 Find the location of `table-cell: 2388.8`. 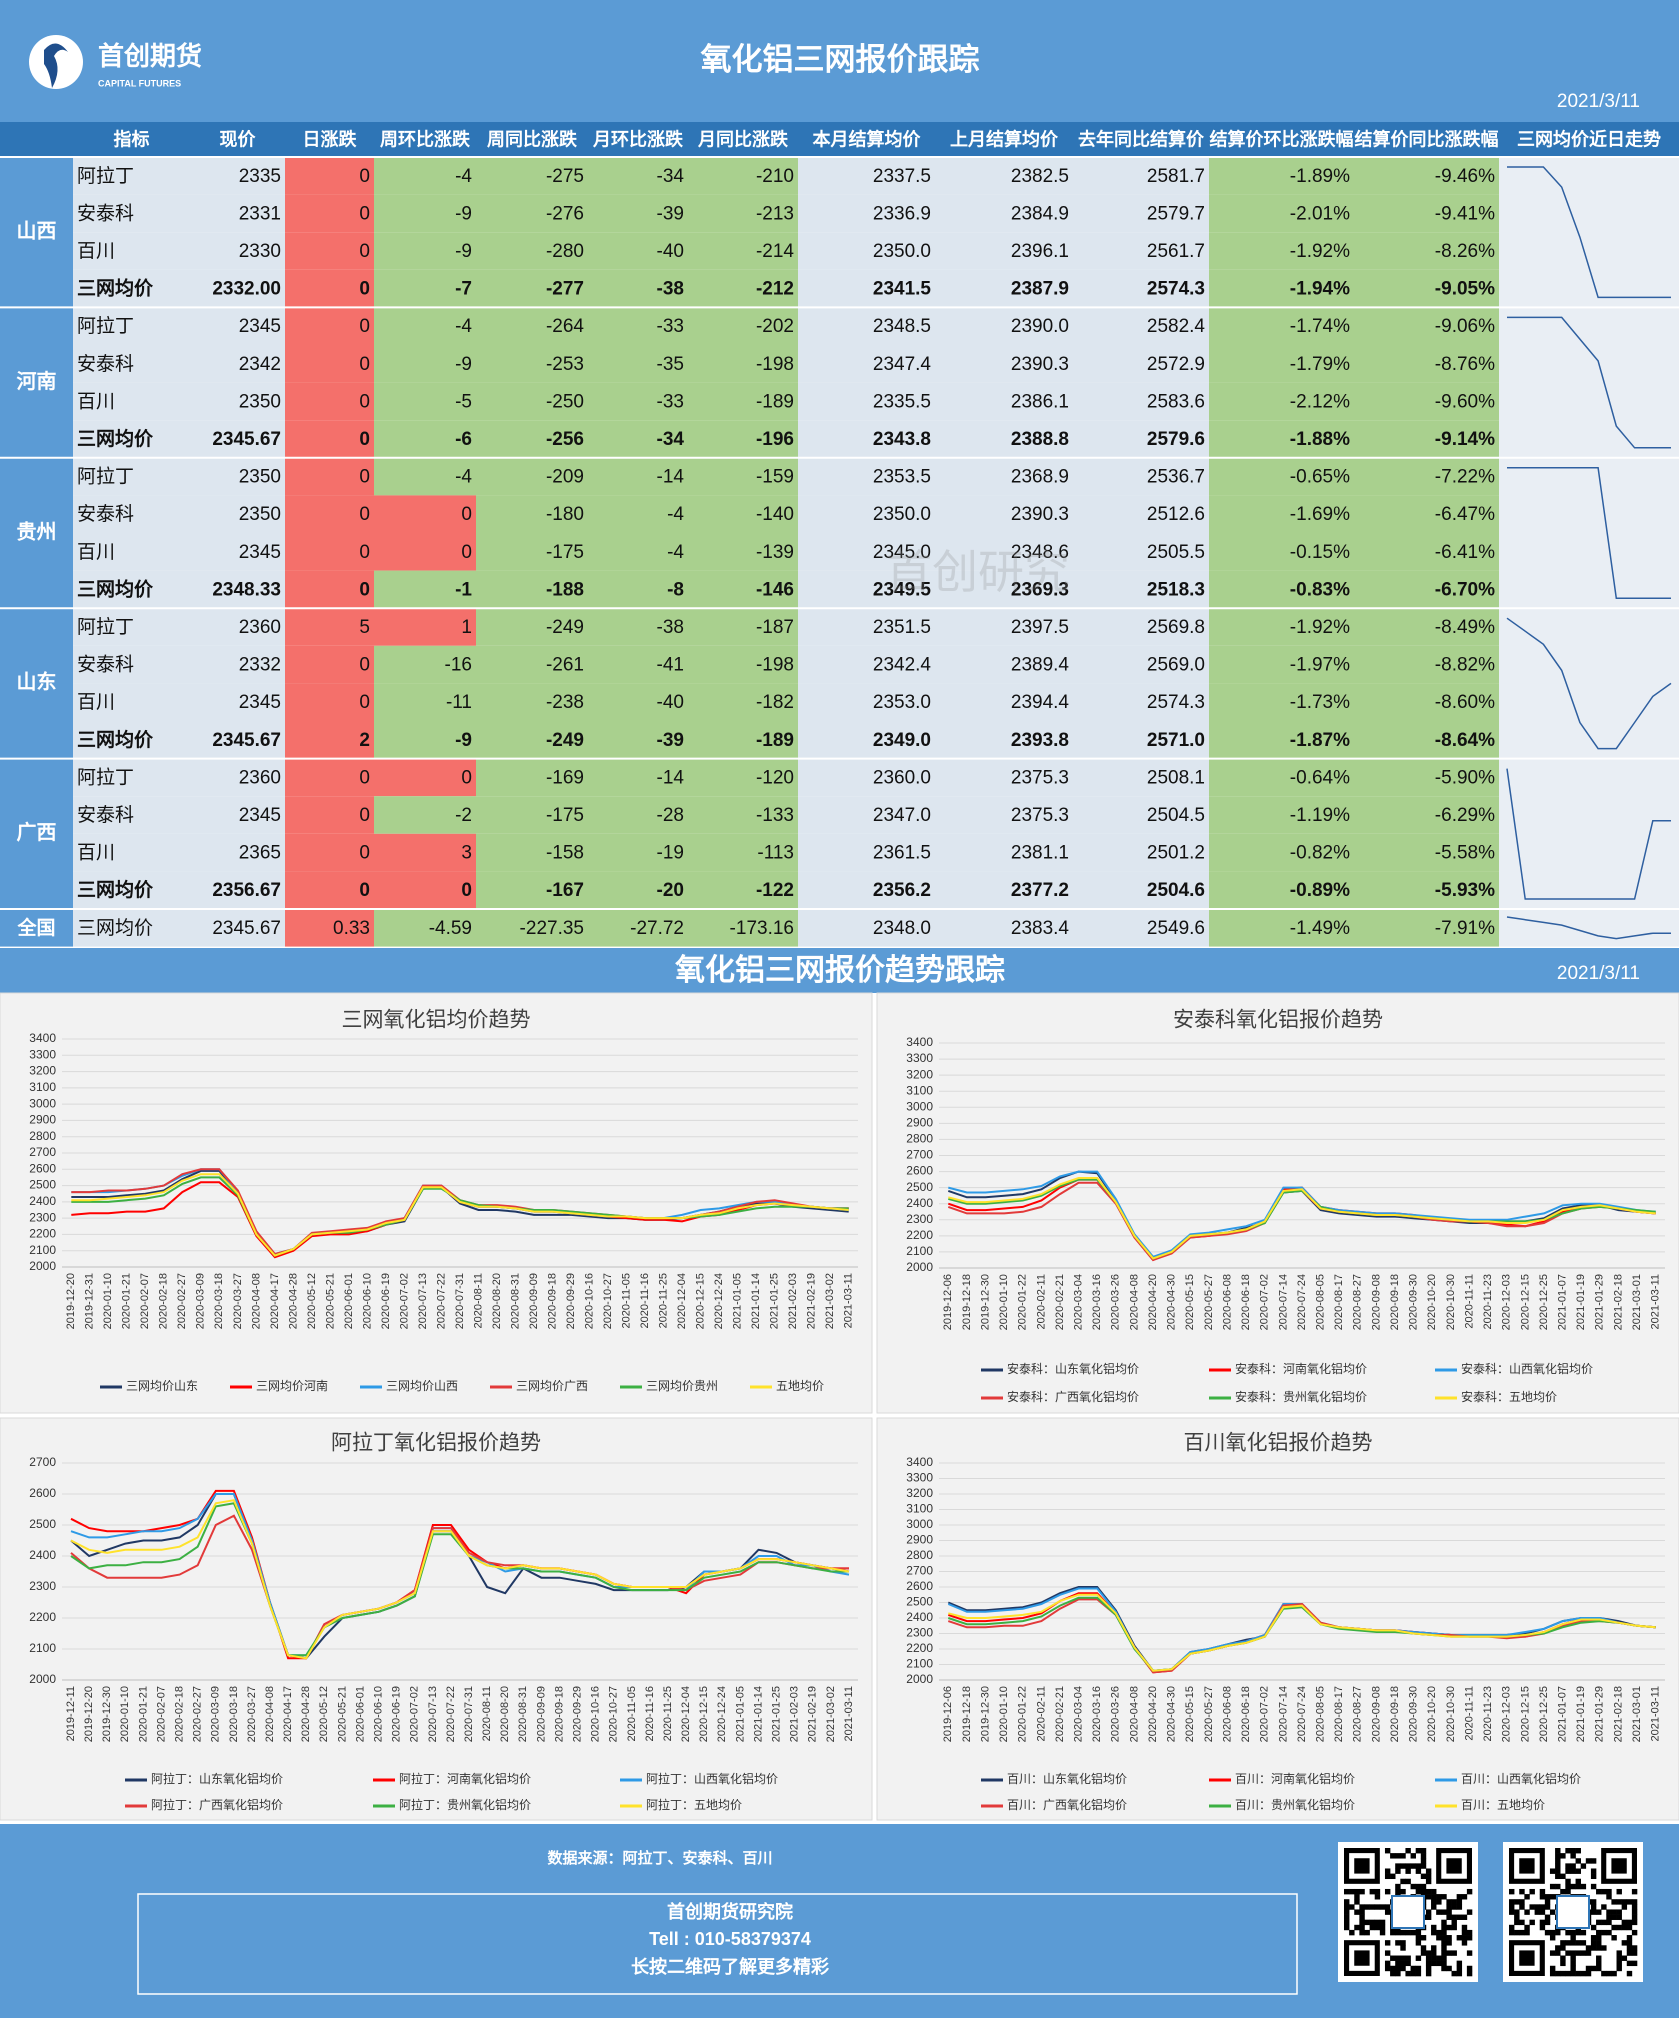

table-cell: 2388.8 is located at coordinates (1040, 439).